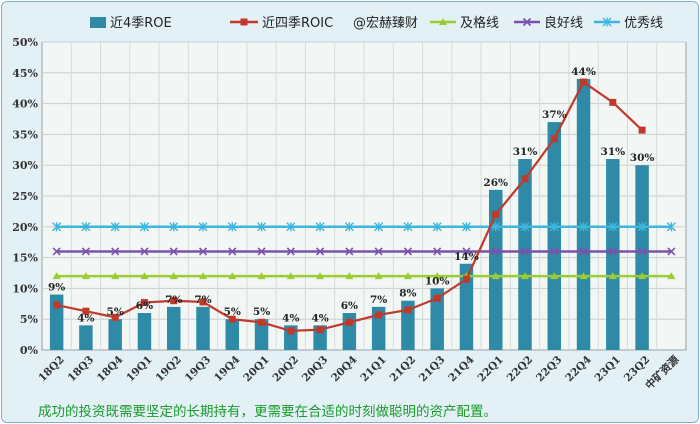  I want to click on legend-good-marker, so click(527, 22).